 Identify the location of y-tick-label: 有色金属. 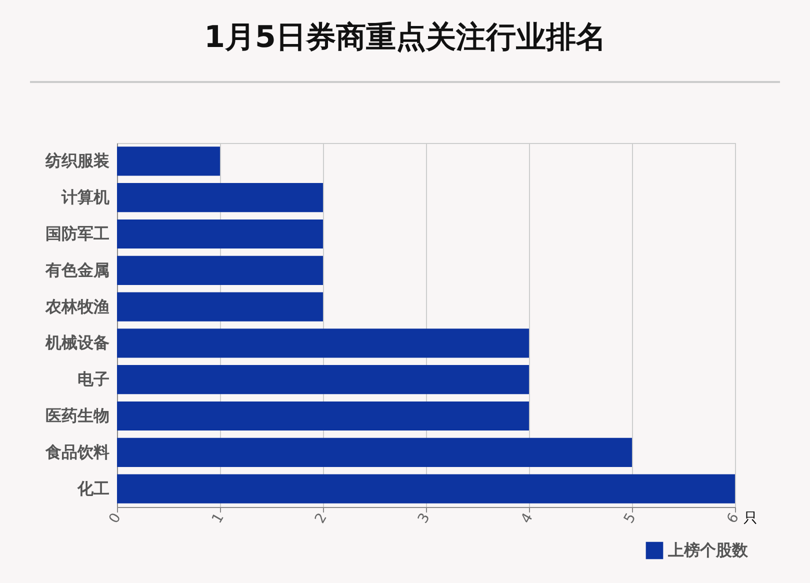
(77, 270).